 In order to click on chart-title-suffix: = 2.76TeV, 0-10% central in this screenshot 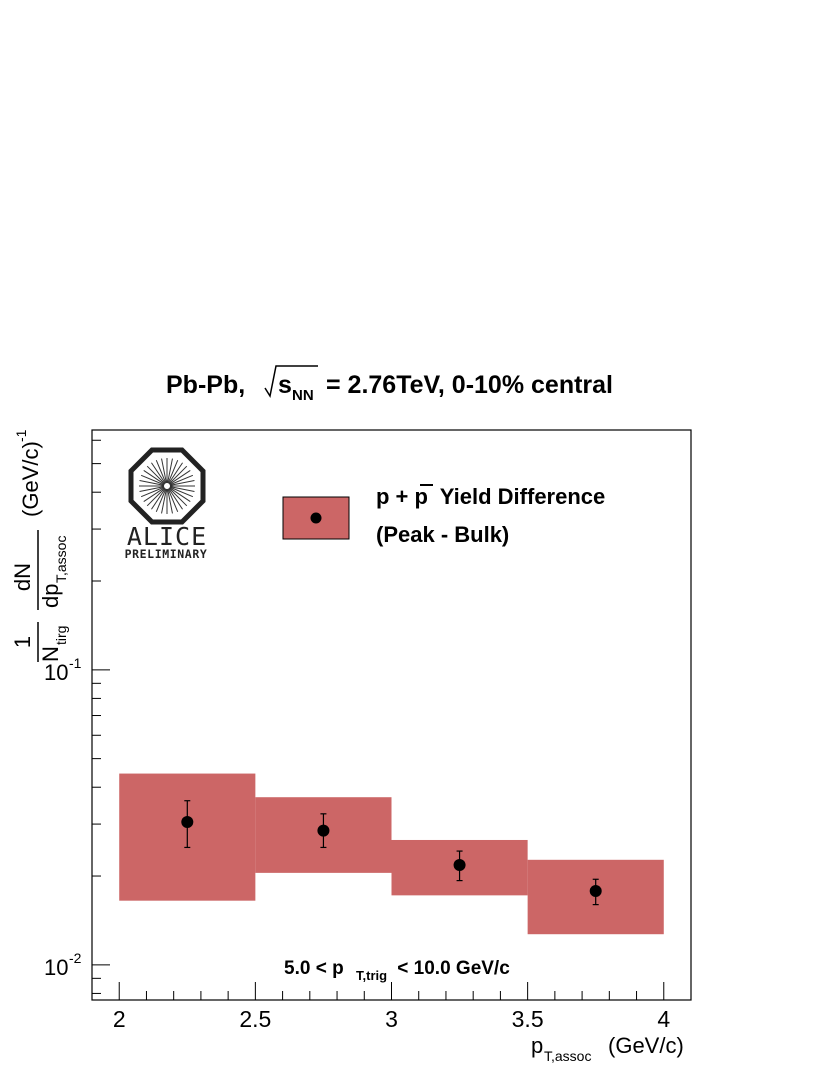, I will do `click(469, 385)`.